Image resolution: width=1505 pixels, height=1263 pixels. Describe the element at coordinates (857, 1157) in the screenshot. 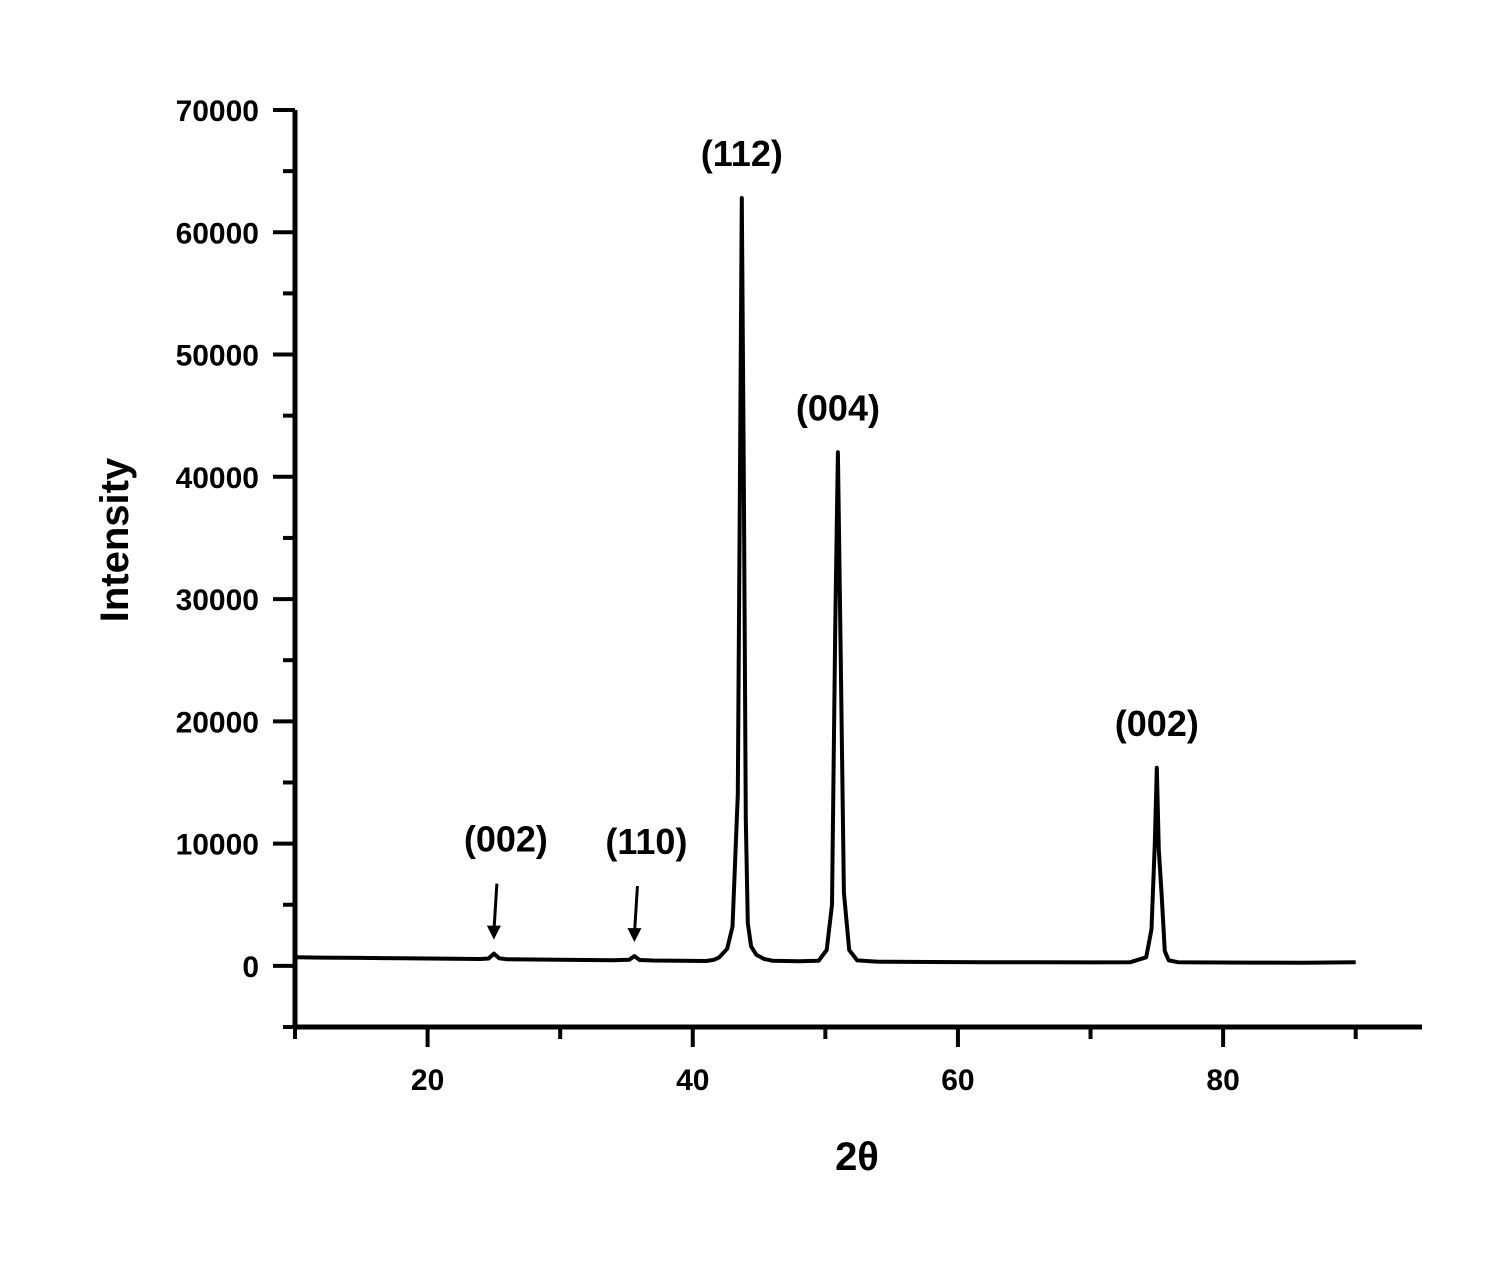

I see `x-axis-title: 2θ` at that location.